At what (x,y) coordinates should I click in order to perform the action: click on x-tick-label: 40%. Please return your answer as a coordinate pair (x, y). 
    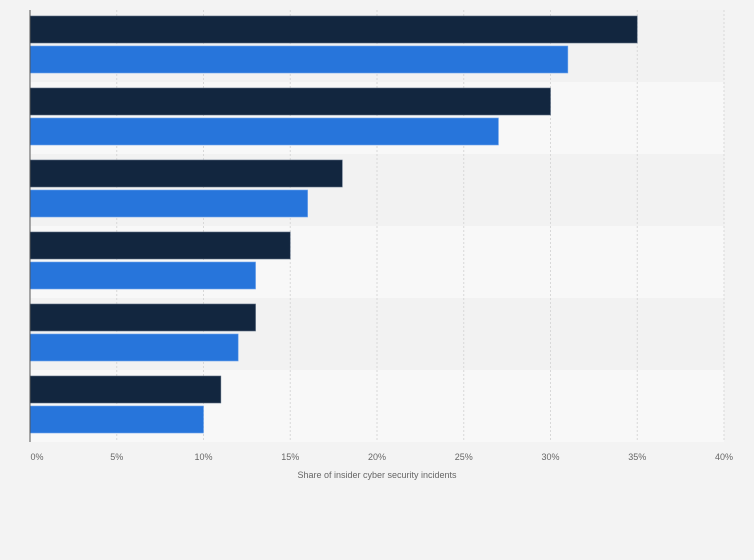
    Looking at the image, I should click on (724, 457).